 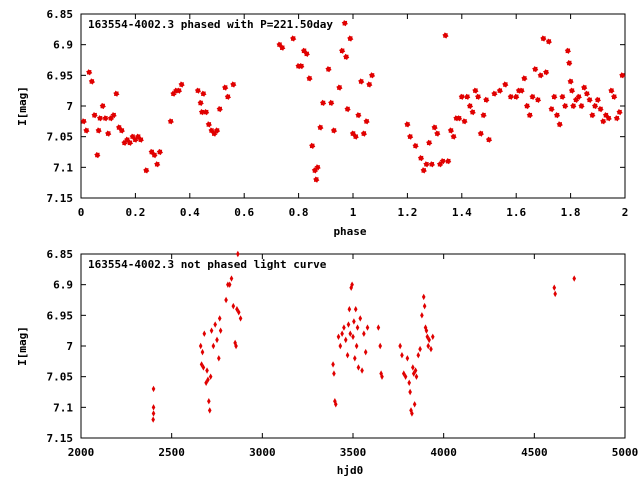 I want to click on phased-y-tick-label: 6.9, so click(x=63, y=45).